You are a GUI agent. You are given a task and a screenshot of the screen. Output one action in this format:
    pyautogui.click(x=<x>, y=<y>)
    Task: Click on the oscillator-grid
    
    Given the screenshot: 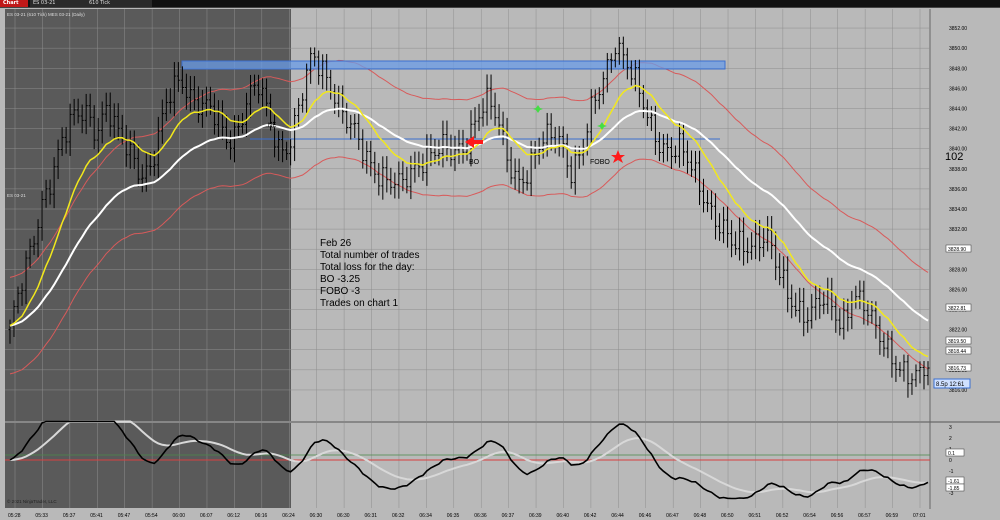 What is the action you would take?
    pyautogui.click(x=467, y=465)
    